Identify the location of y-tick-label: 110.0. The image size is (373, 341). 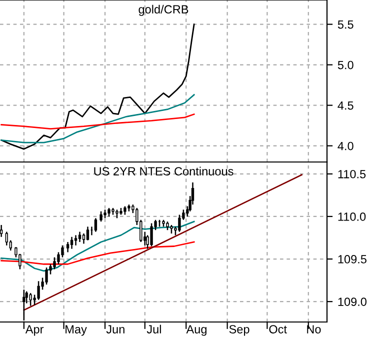
(352, 216).